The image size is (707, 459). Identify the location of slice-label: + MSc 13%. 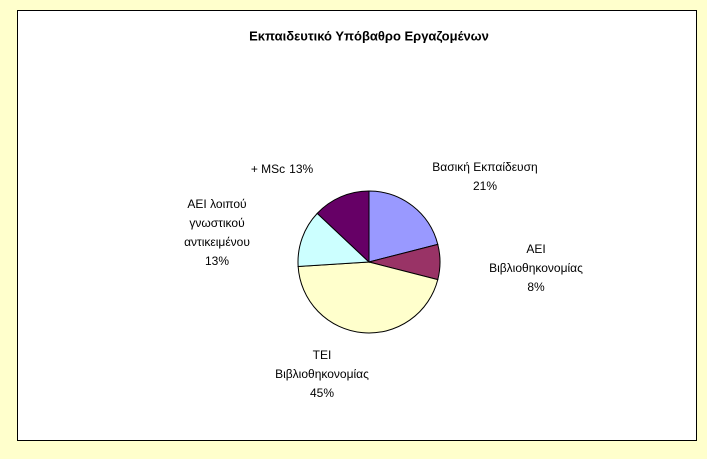
(282, 169).